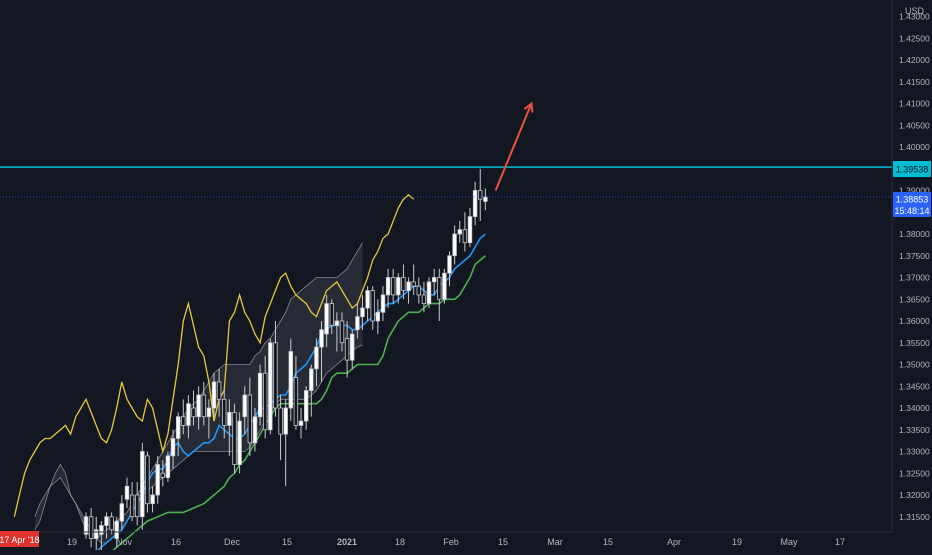 This screenshot has width=932, height=555. I want to click on time-tick-label: Apr, so click(674, 542).